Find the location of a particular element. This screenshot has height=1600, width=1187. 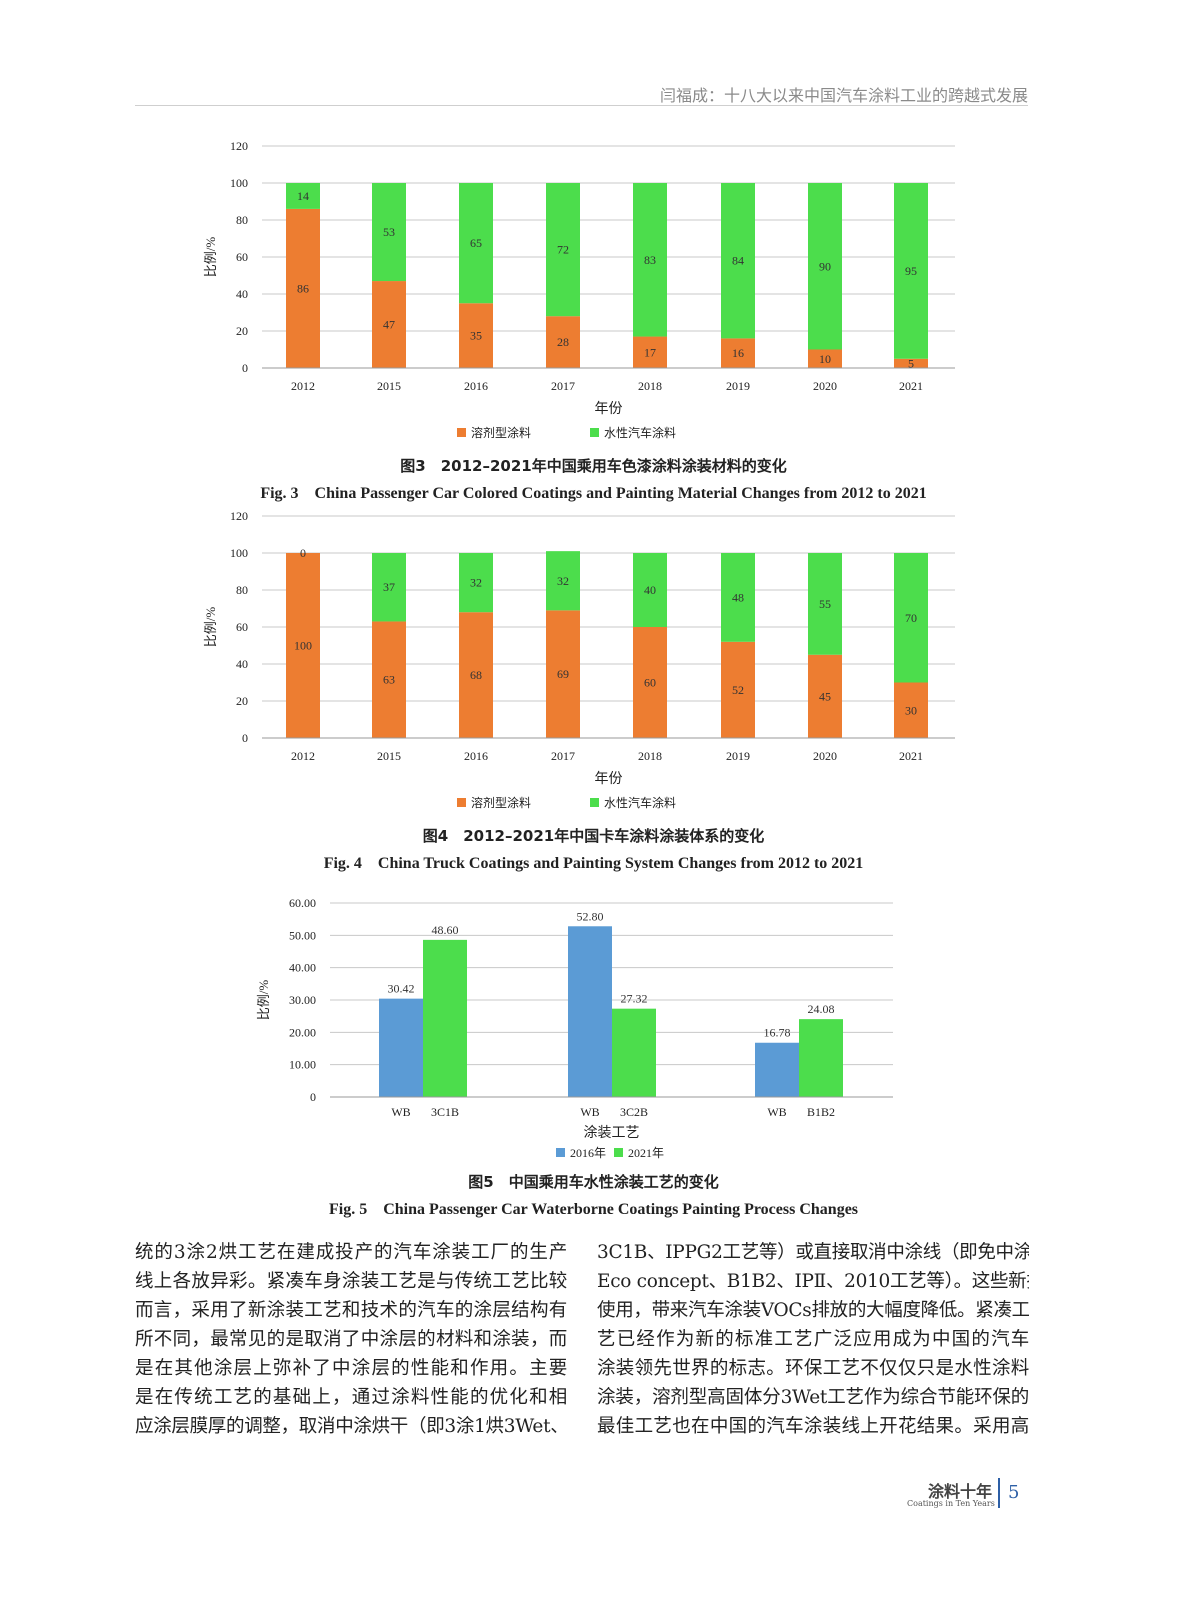

data-label: 90 is located at coordinates (825, 266).